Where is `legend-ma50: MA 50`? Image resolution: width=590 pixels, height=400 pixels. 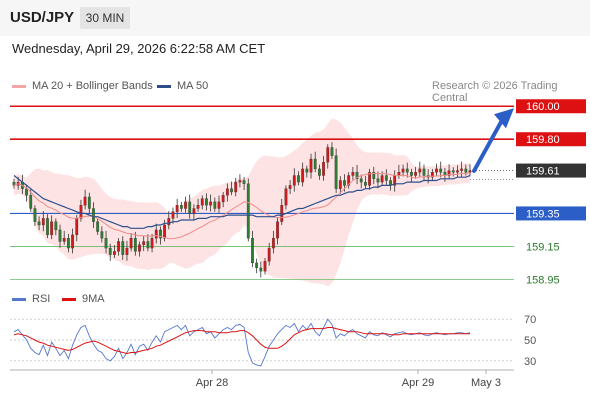 legend-ma50: MA 50 is located at coordinates (182, 86).